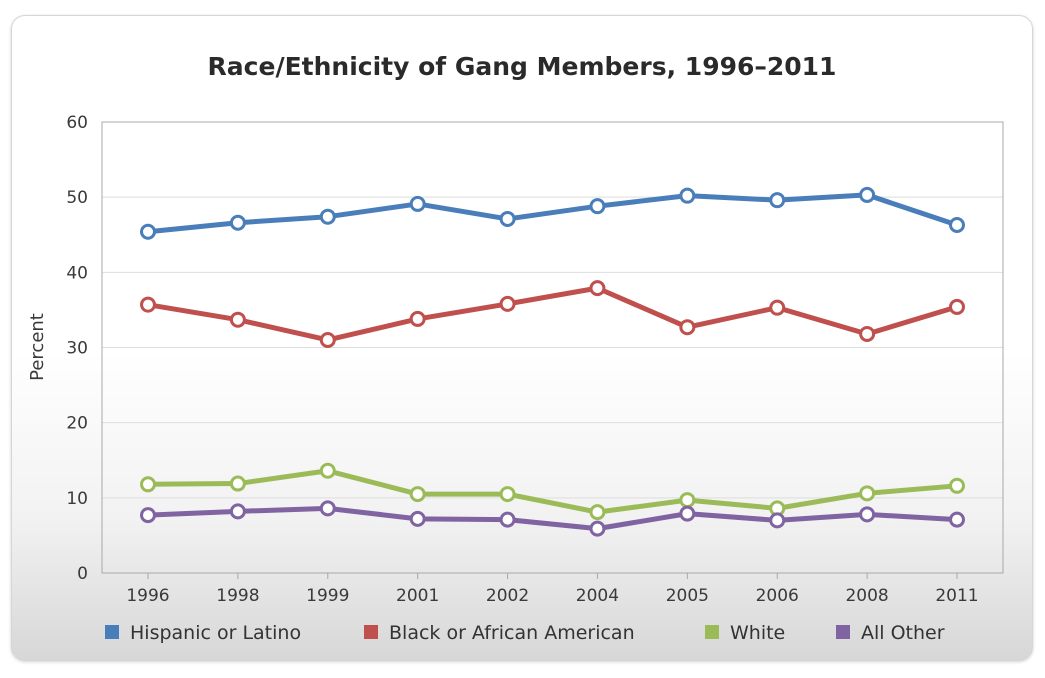 The width and height of the screenshot is (1045, 678). Describe the element at coordinates (866, 596) in the screenshot. I see `x-tick-label: 2008` at that location.